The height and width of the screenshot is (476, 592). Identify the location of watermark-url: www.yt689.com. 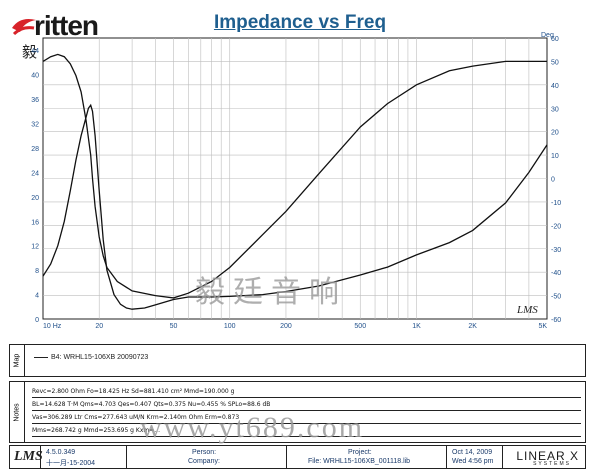
(252, 427).